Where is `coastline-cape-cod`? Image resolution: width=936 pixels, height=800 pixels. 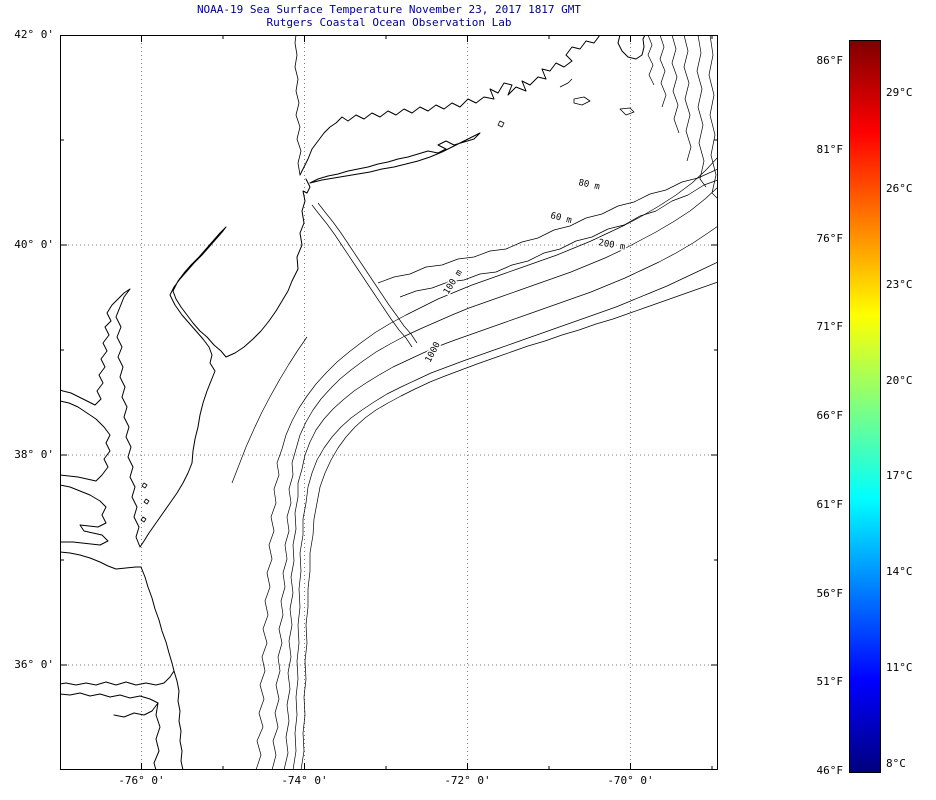 coastline-cape-cod is located at coordinates (631, 47).